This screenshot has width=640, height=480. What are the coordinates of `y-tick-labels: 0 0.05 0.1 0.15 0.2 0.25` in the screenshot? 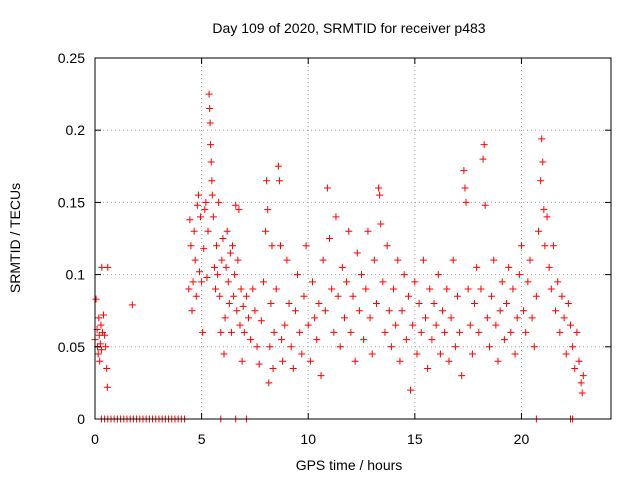 It's located at (71, 238).